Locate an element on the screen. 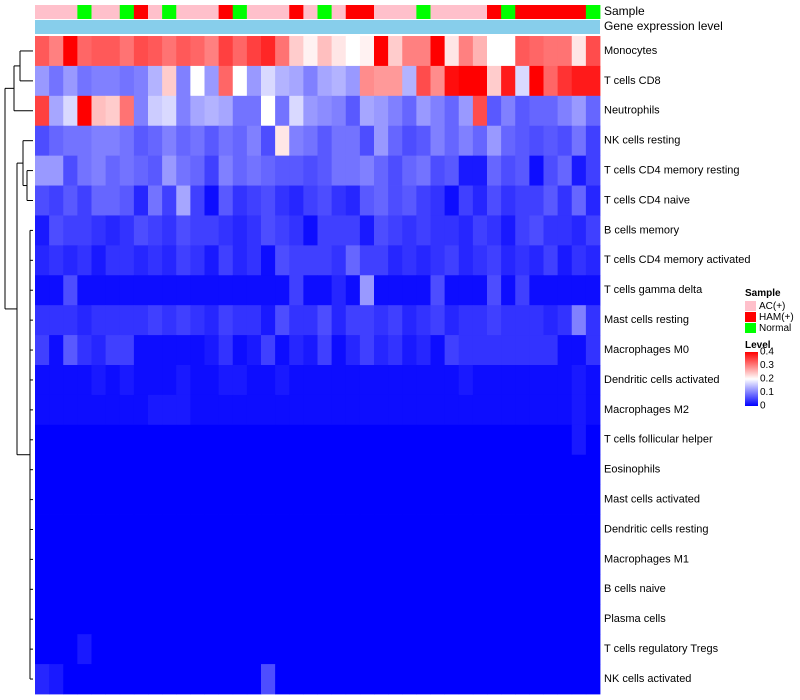  sample-annotation-bar is located at coordinates (318, 12).